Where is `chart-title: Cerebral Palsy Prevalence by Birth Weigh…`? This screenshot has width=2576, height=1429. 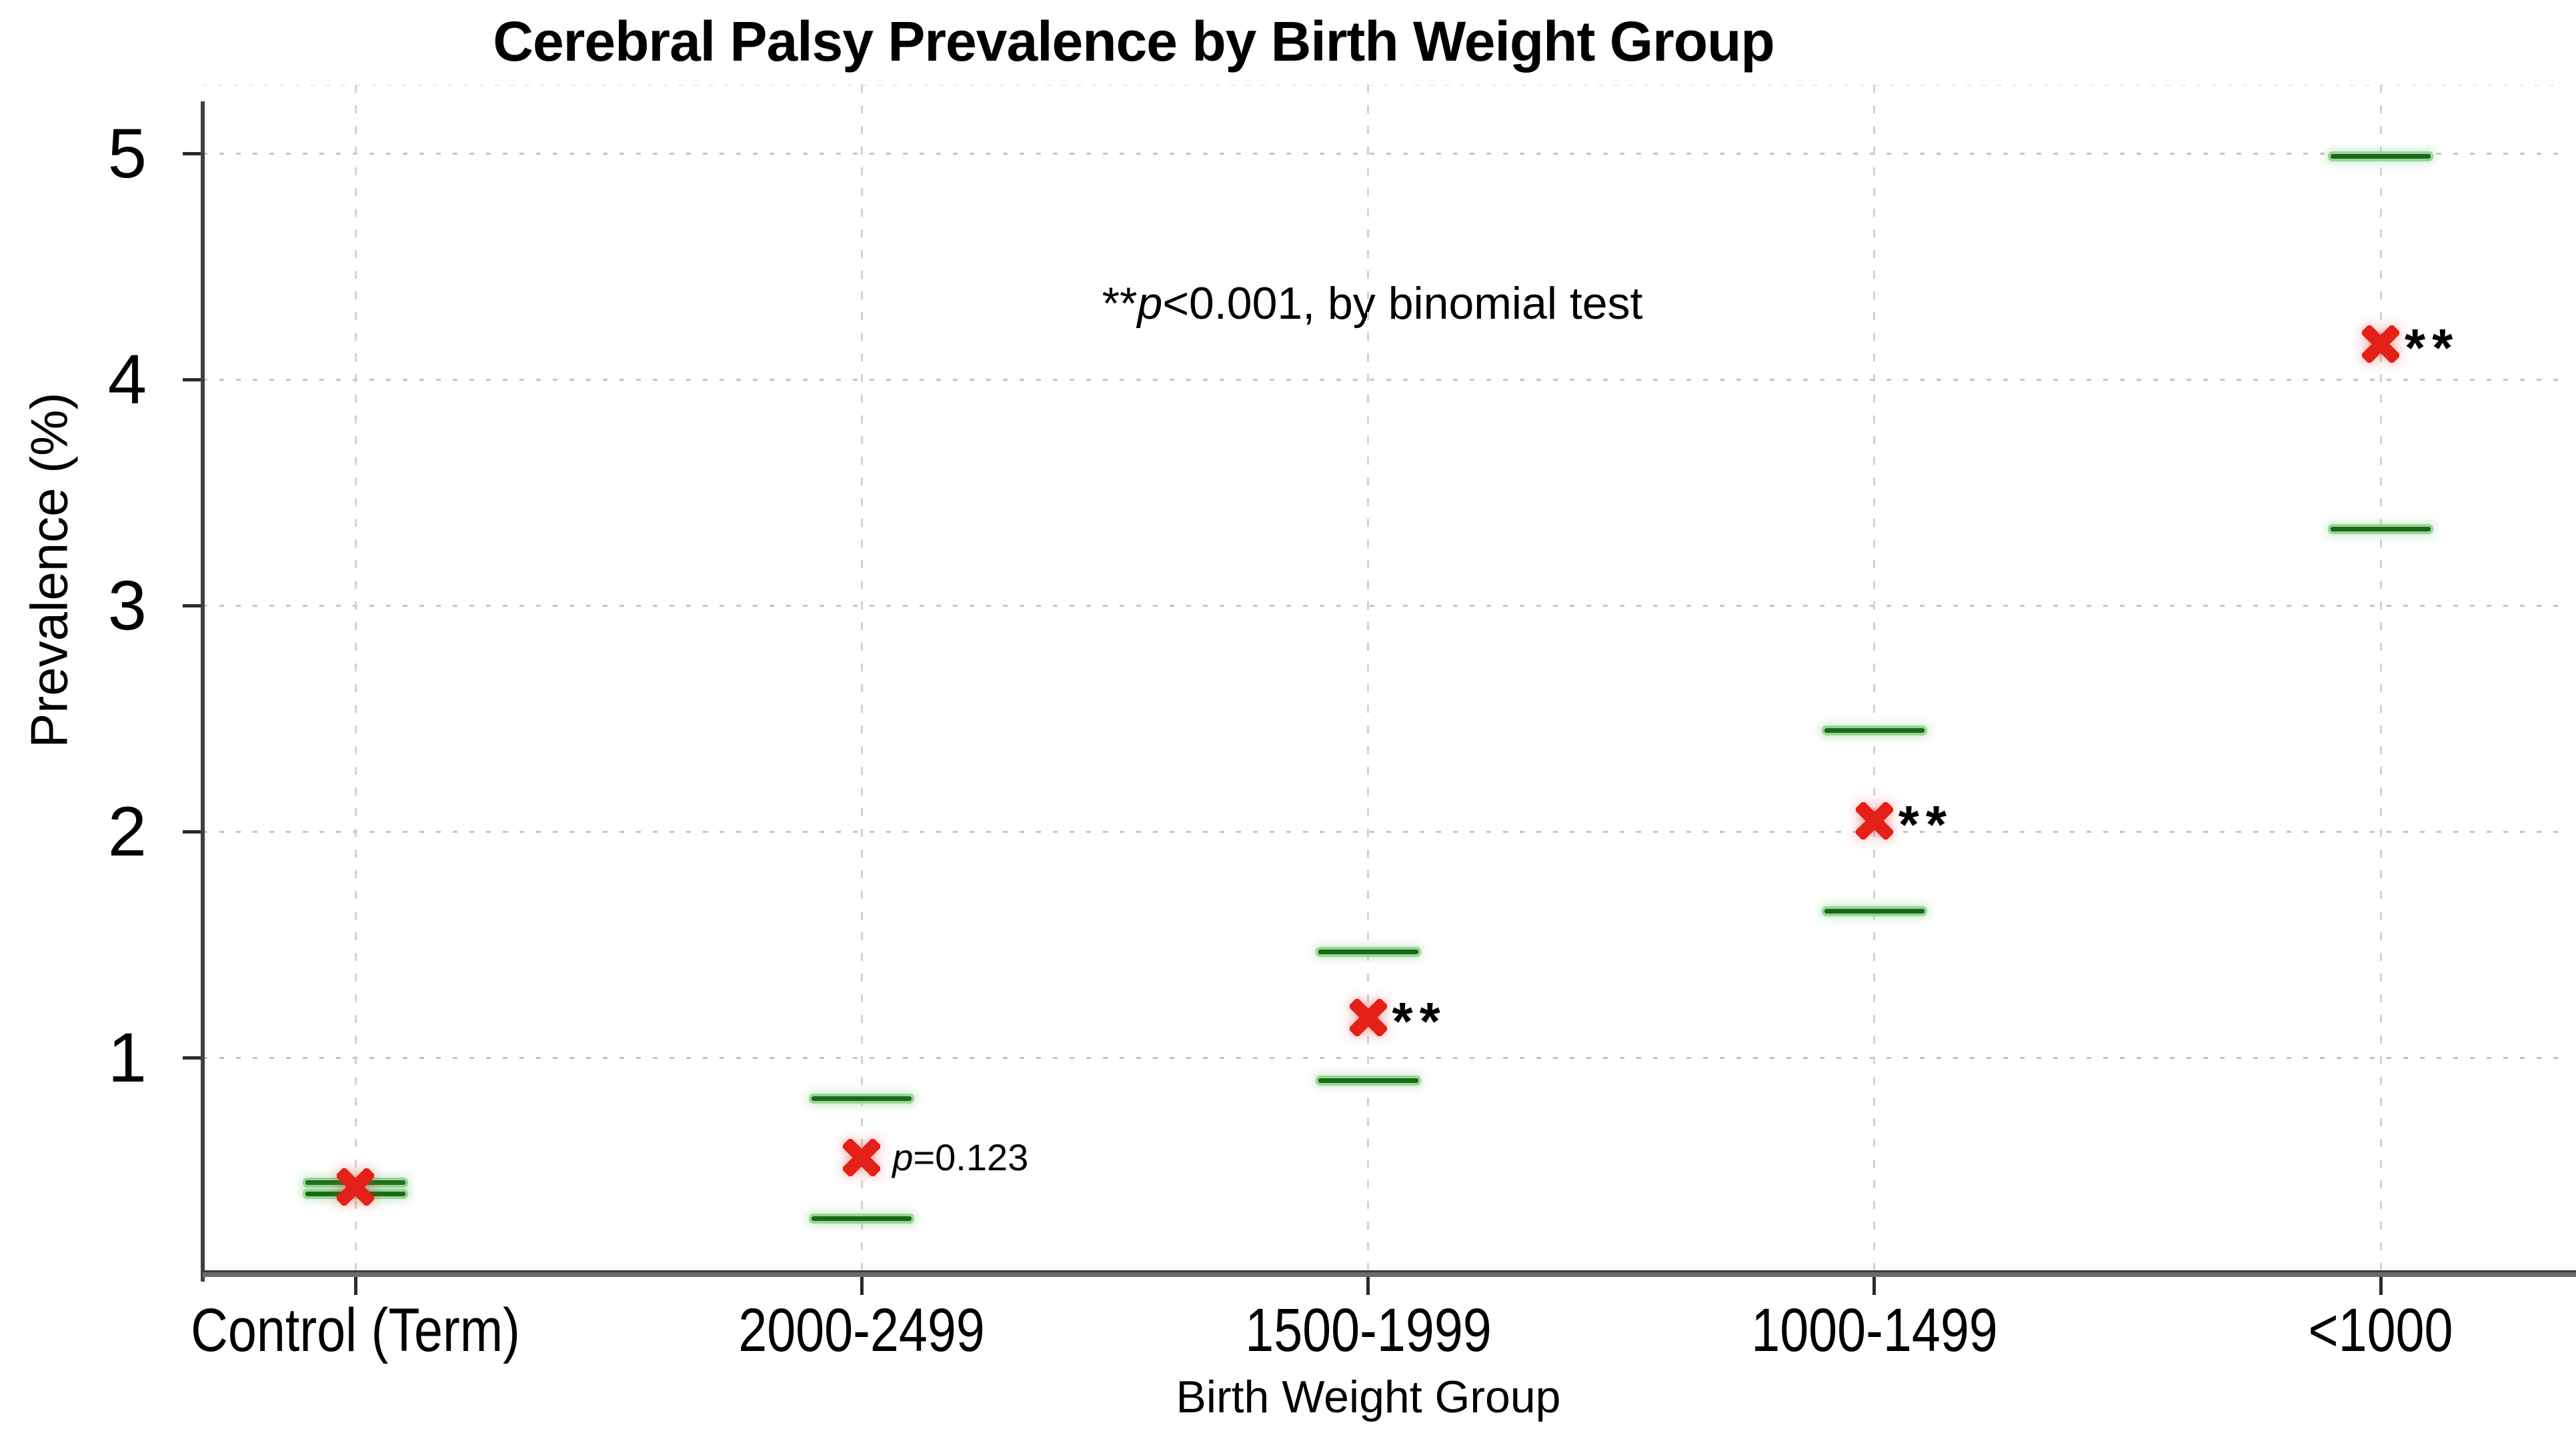
chart-title: Cerebral Palsy Prevalence by Birth Weigh… is located at coordinates (1133, 41).